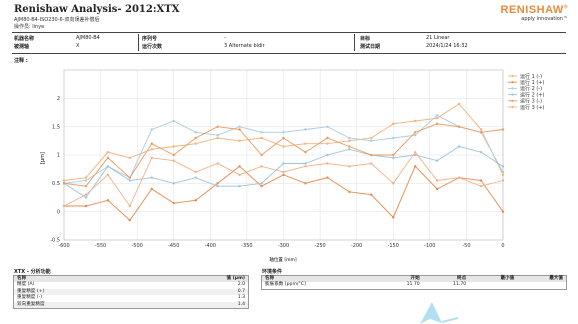 Image resolution: width=578 pixels, height=324 pixels. Describe the element at coordinates (241, 298) in the screenshot. I see `analysis-row-value: 1.3` at that location.